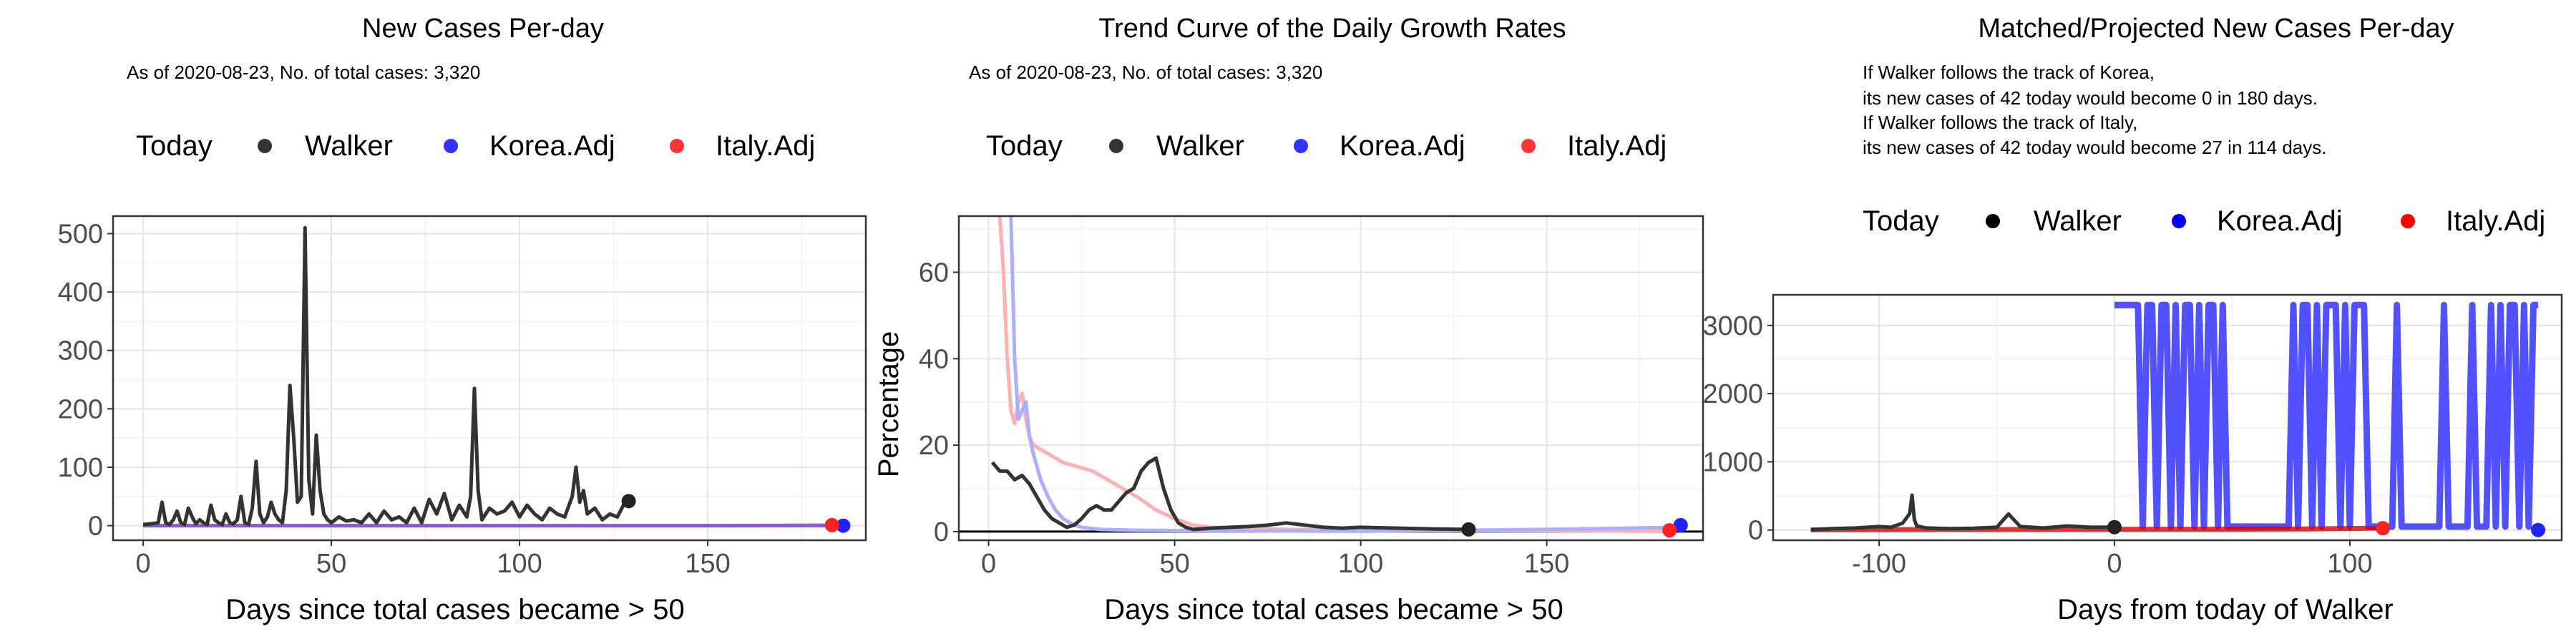 This screenshot has height=644, width=2576. I want to click on y-tick-label: 300, so click(80, 351).